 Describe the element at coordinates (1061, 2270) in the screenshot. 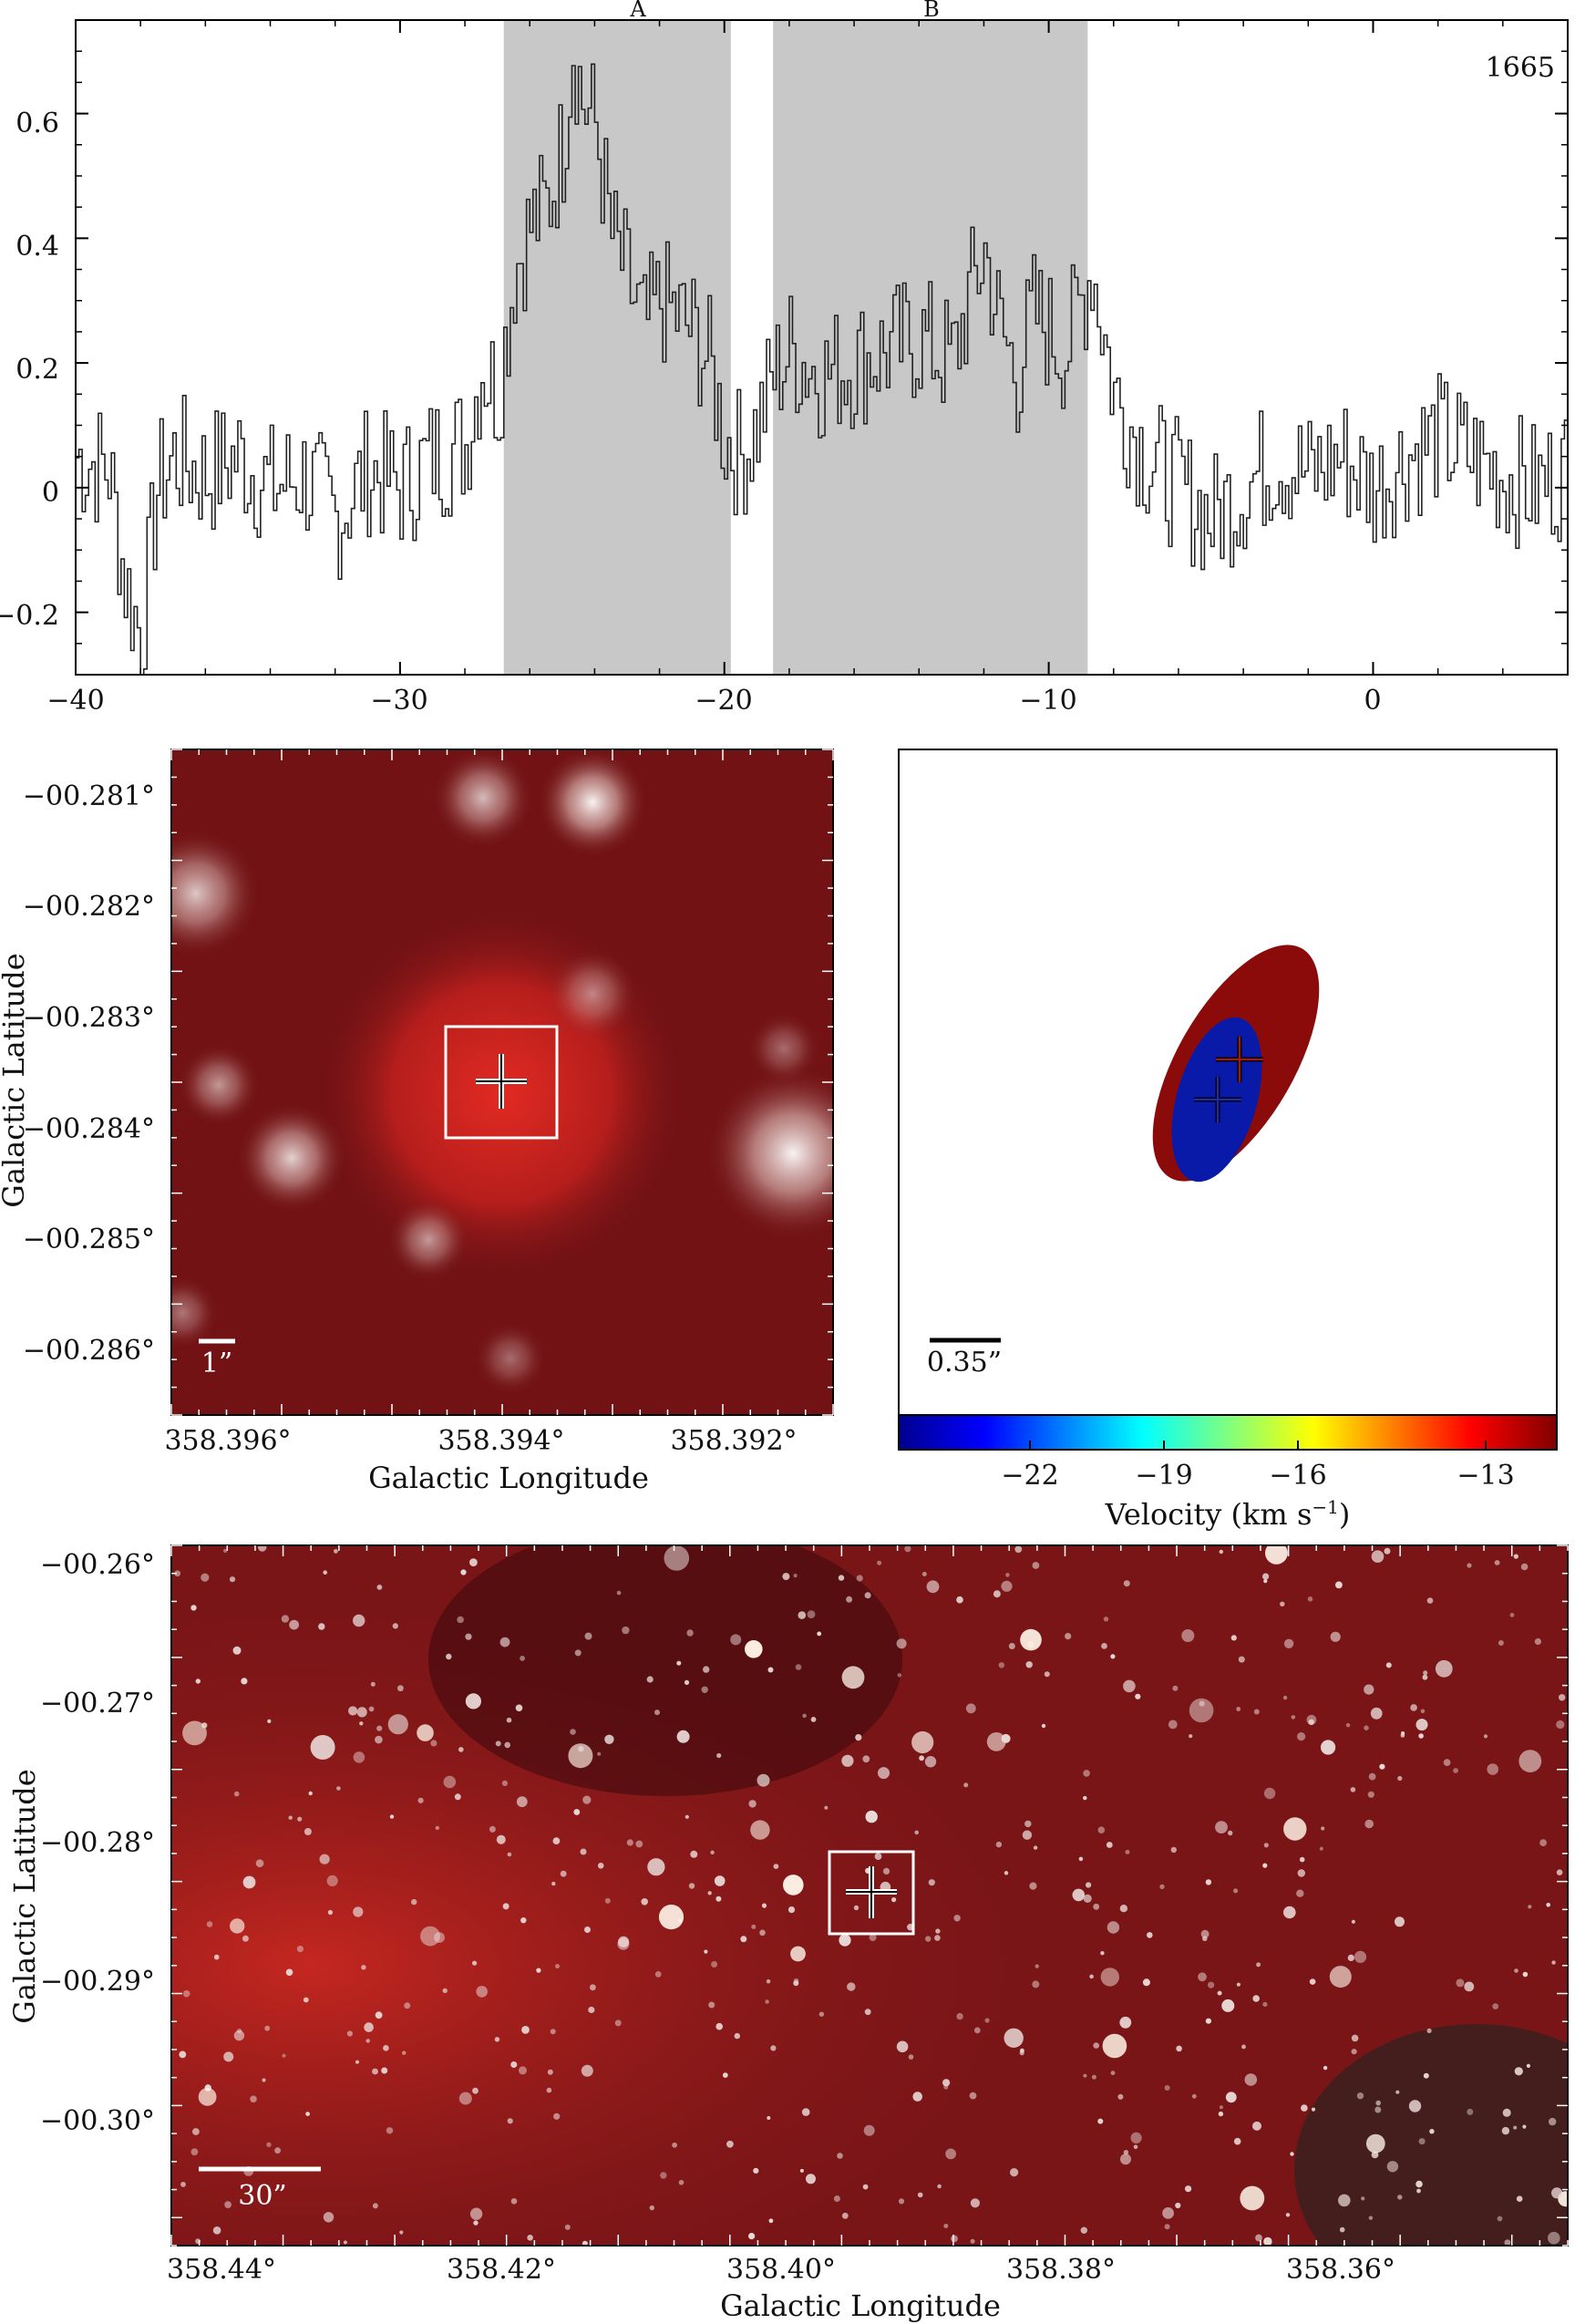

I see `x-tick-label: 358.38°` at that location.